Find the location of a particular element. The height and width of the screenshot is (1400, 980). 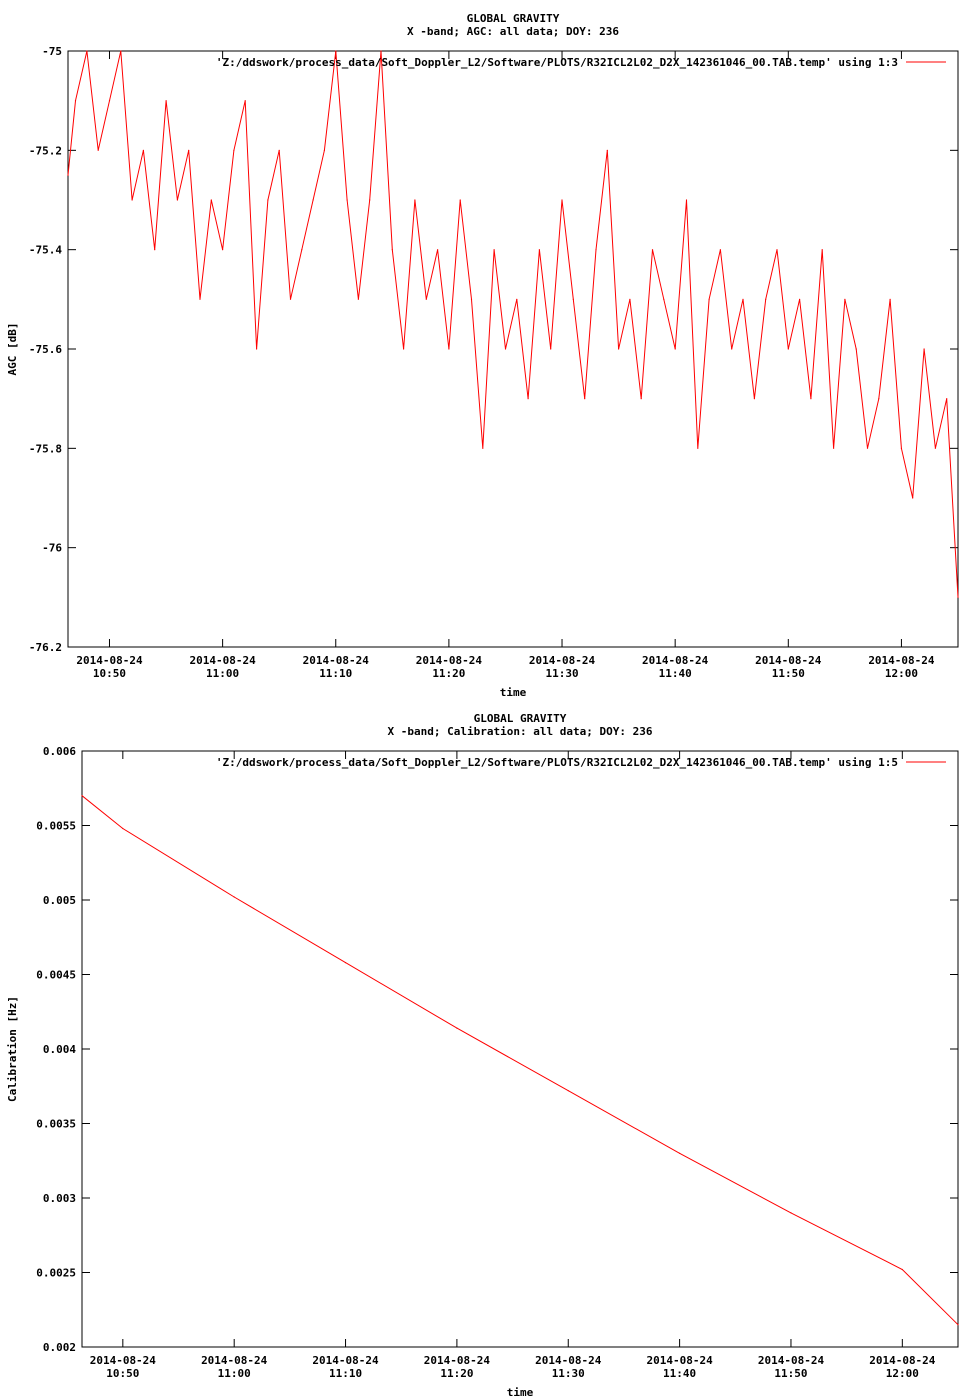

chart-1-xtick-time-label: 11:40 is located at coordinates (679, 1373).